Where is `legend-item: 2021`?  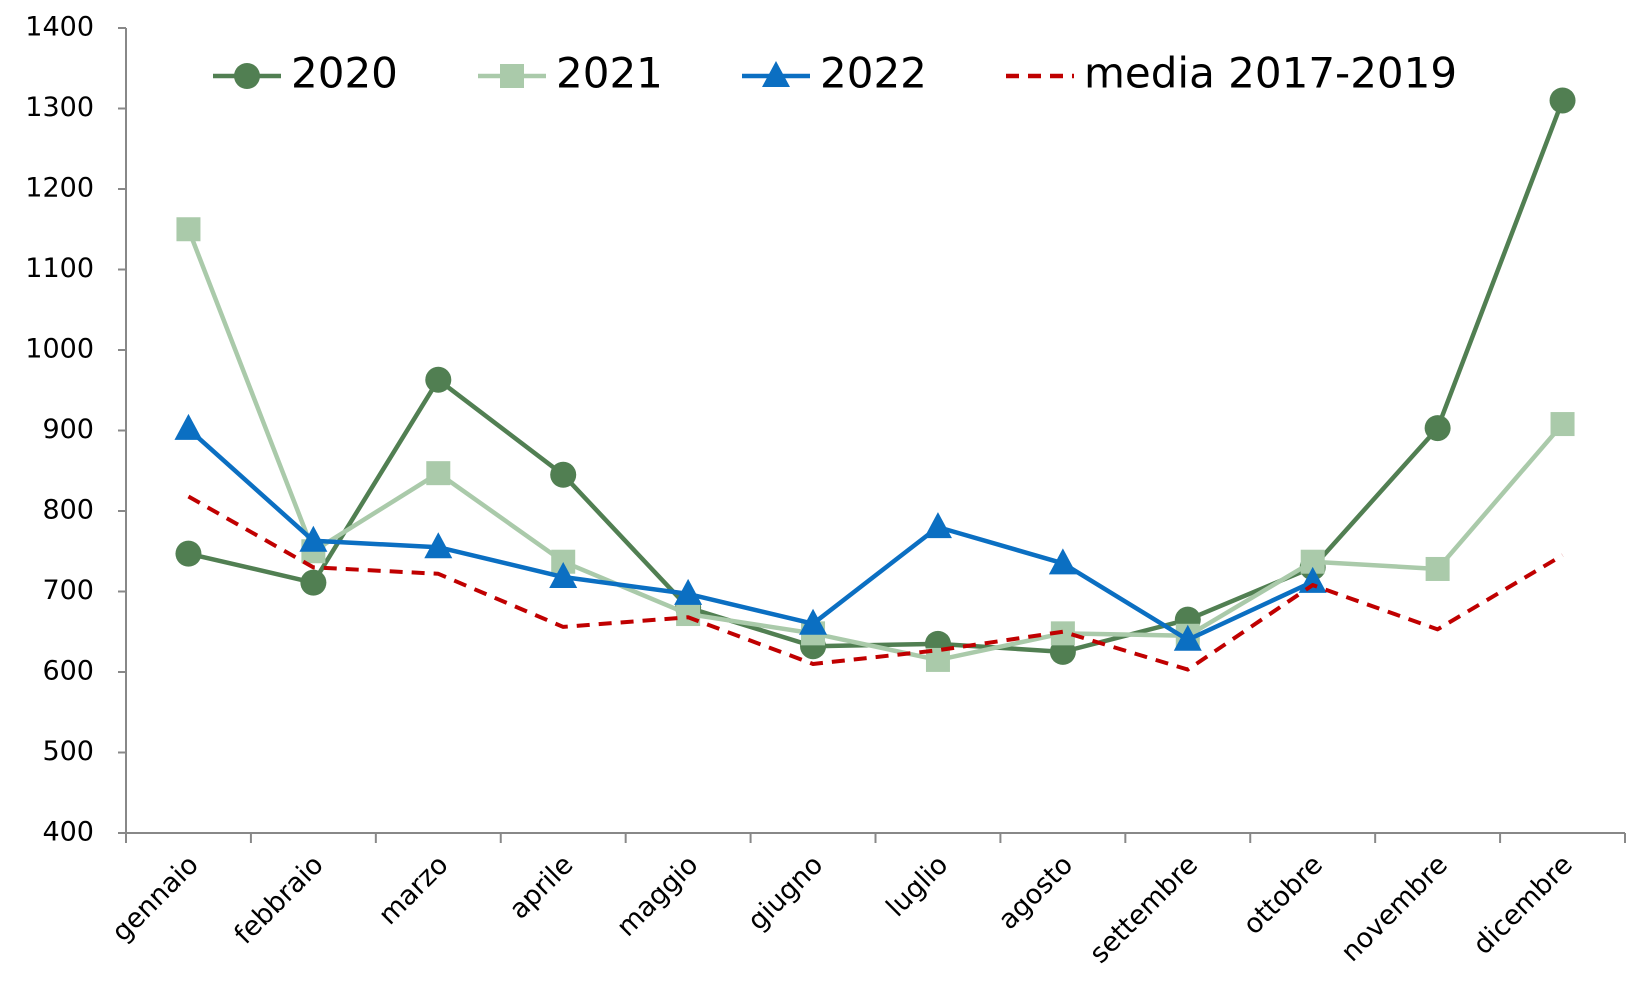 legend-item: 2021 is located at coordinates (570, 73).